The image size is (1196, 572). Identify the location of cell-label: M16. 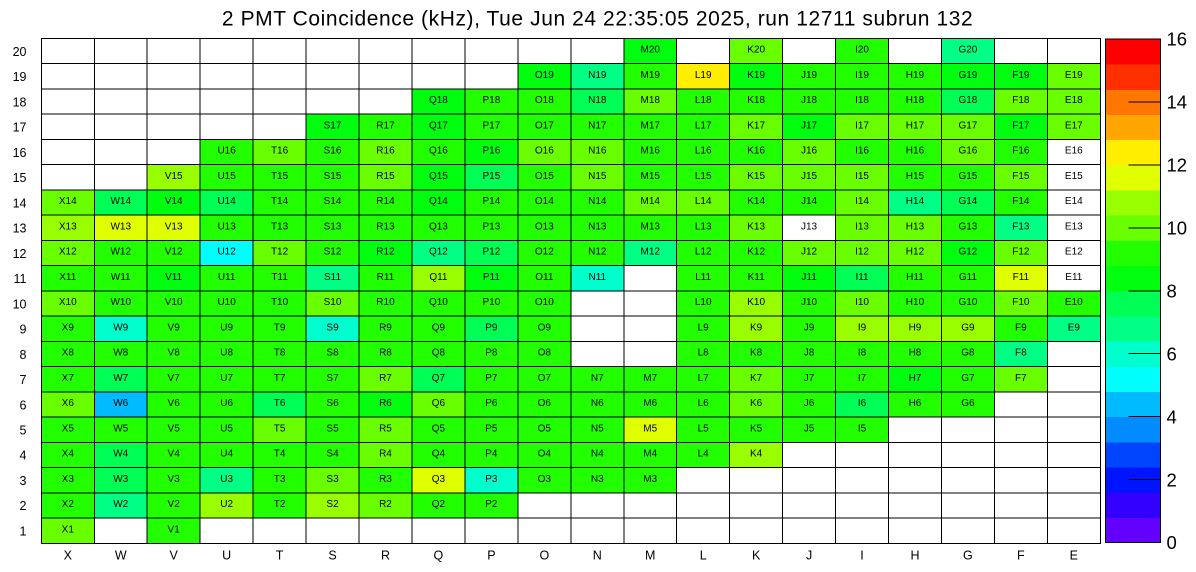
(650, 151).